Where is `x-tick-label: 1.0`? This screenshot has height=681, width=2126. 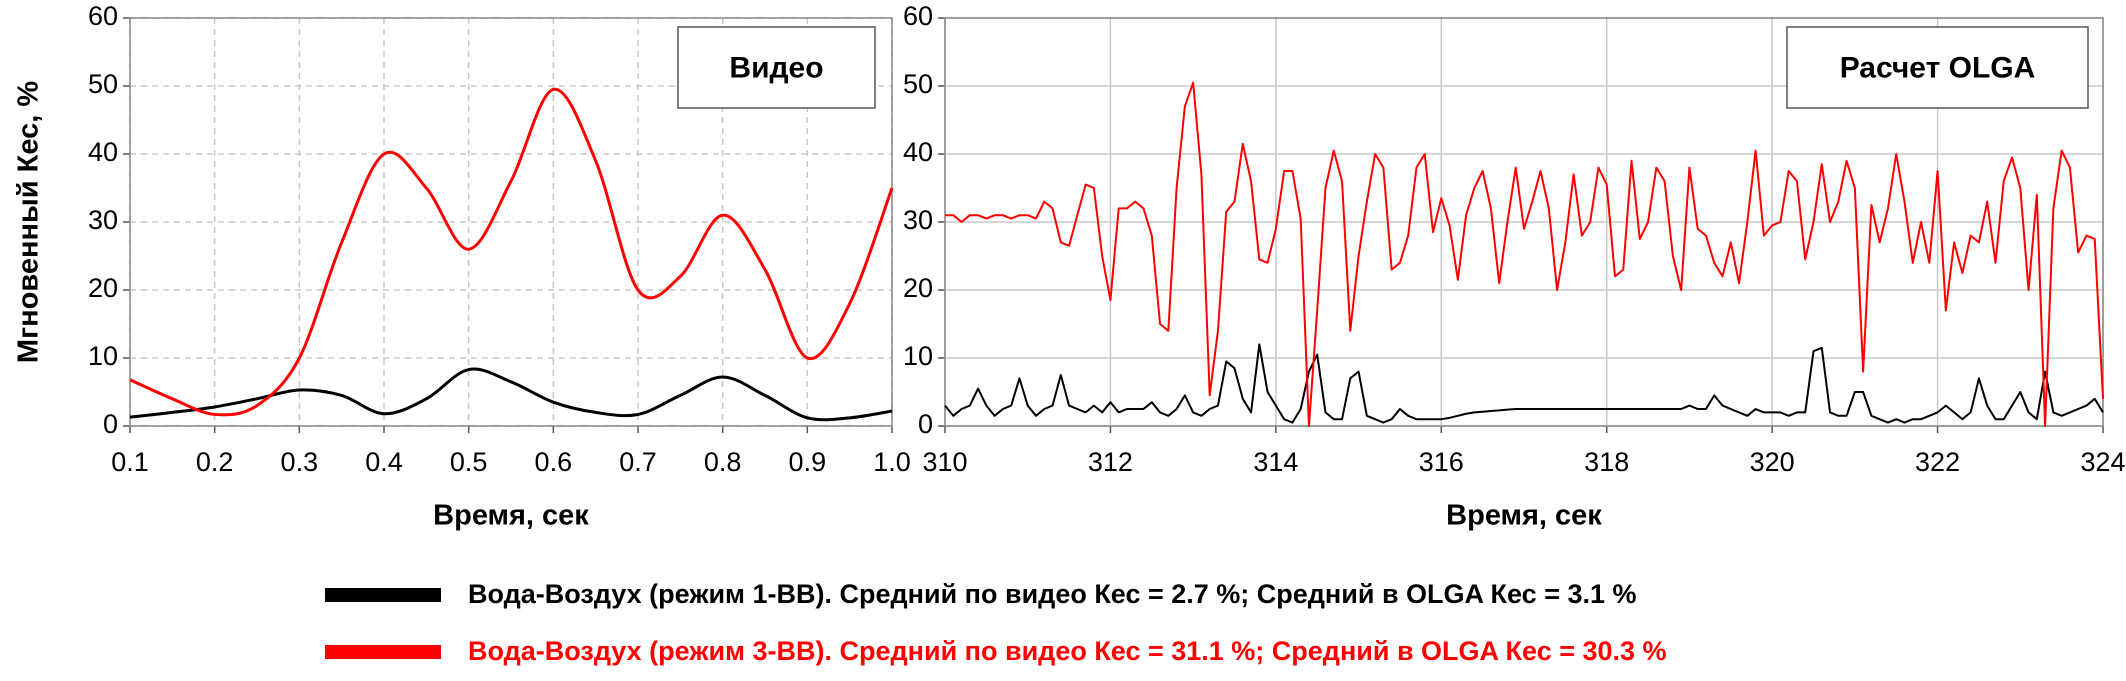
x-tick-label: 1.0 is located at coordinates (892, 462).